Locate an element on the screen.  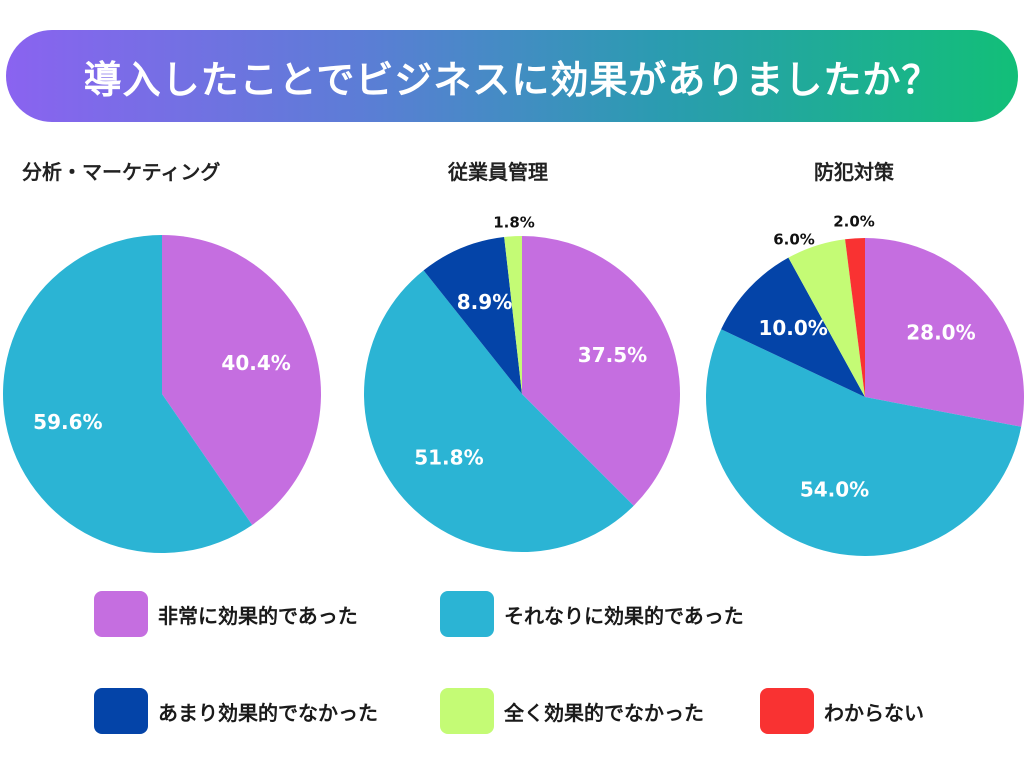
legend-item-very-effective: 非常に効果的であった is located at coordinates (226, 614).